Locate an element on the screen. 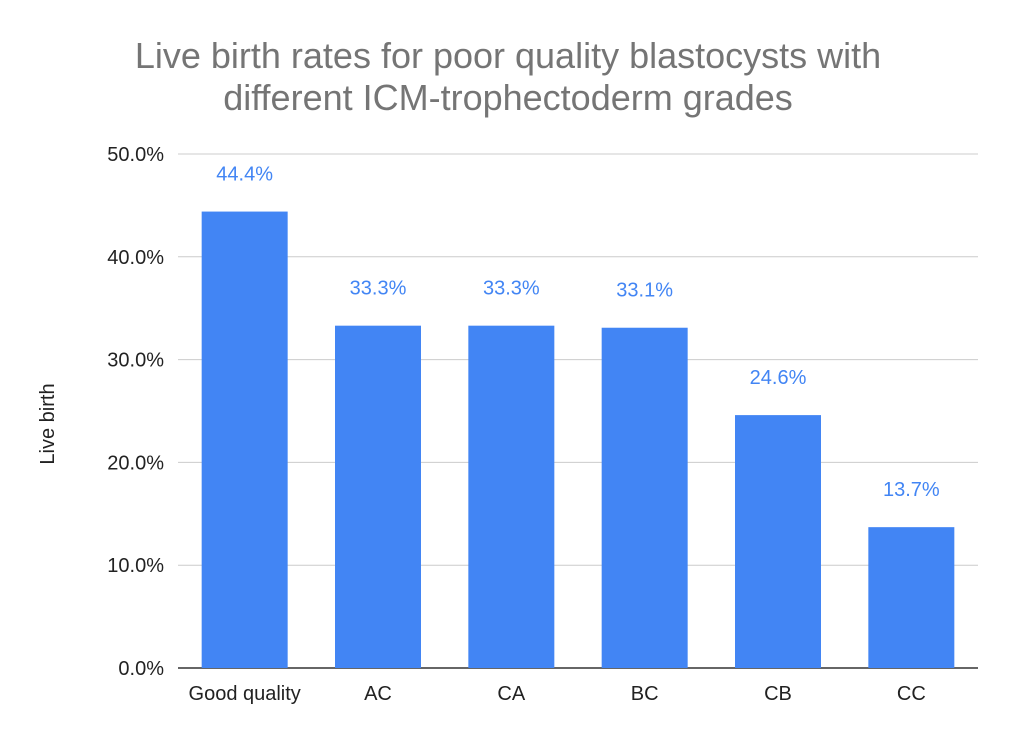 This screenshot has height=742, width=1016. y-tick-label: 50.0% is located at coordinates (135, 155).